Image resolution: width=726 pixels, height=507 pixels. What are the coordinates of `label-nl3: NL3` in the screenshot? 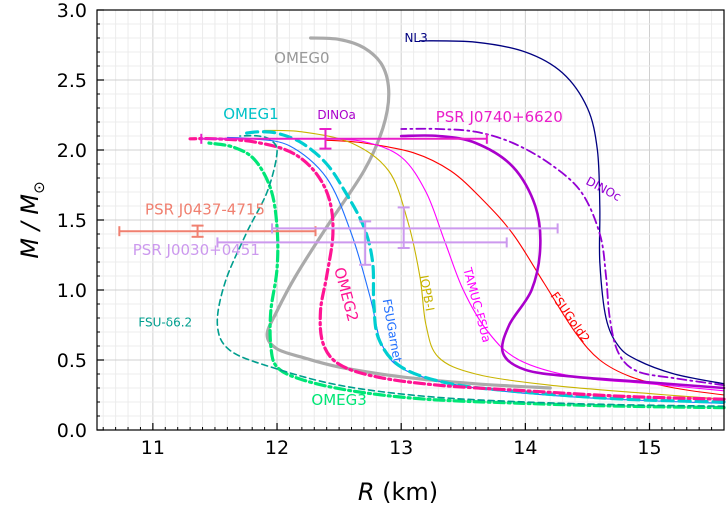 It's located at (415, 38).